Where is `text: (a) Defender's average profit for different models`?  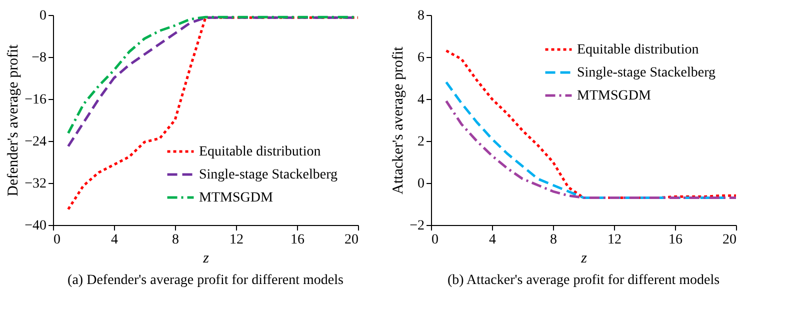
text: (a) Defender's average profit for different models is located at coordinates (206, 280).